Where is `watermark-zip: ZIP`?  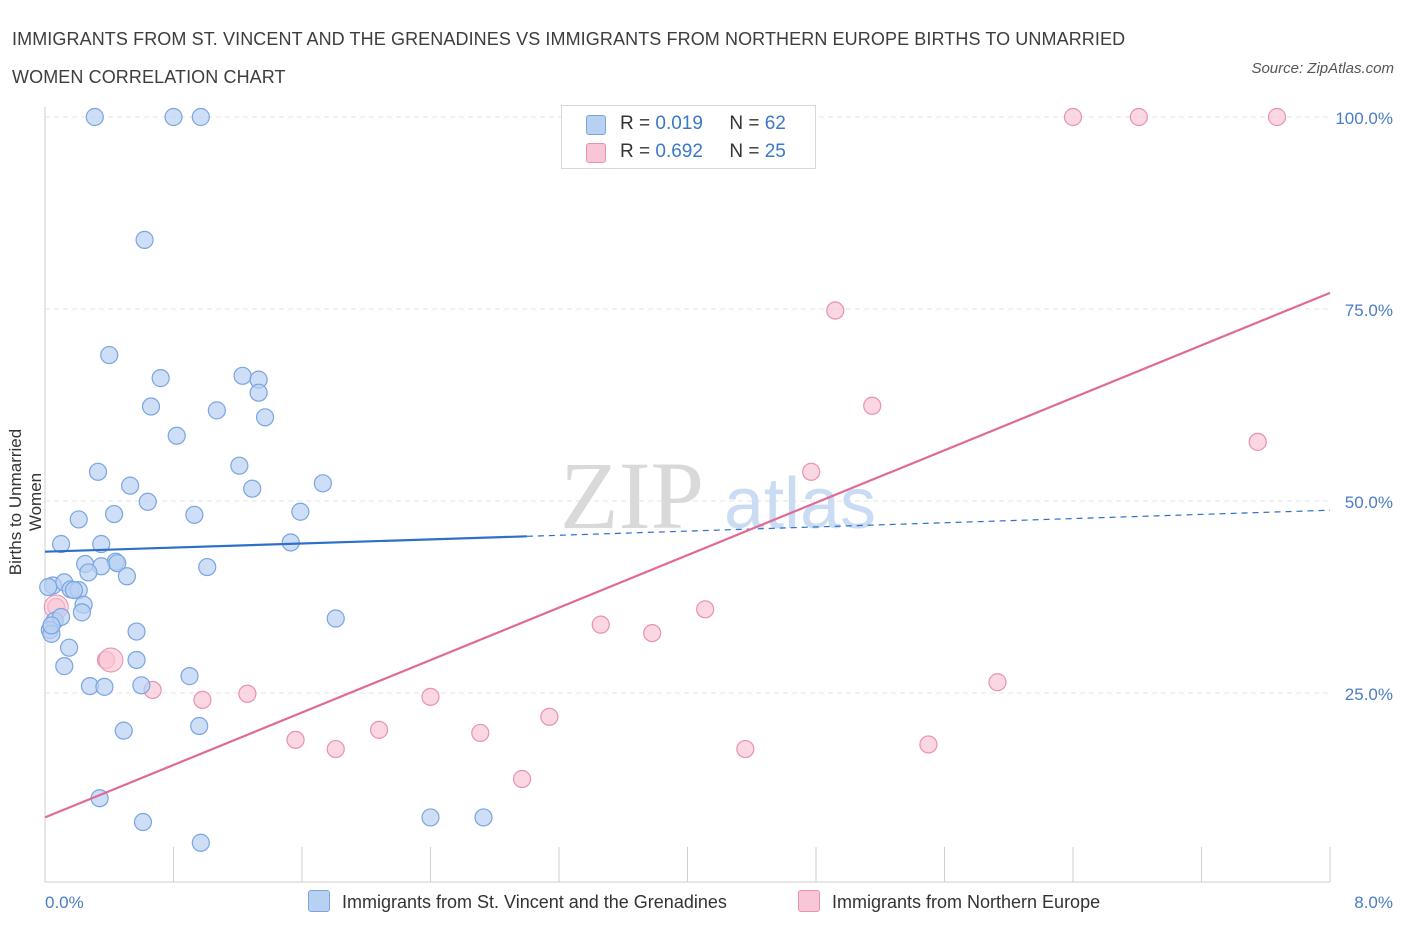 watermark-zip: ZIP is located at coordinates (632, 495).